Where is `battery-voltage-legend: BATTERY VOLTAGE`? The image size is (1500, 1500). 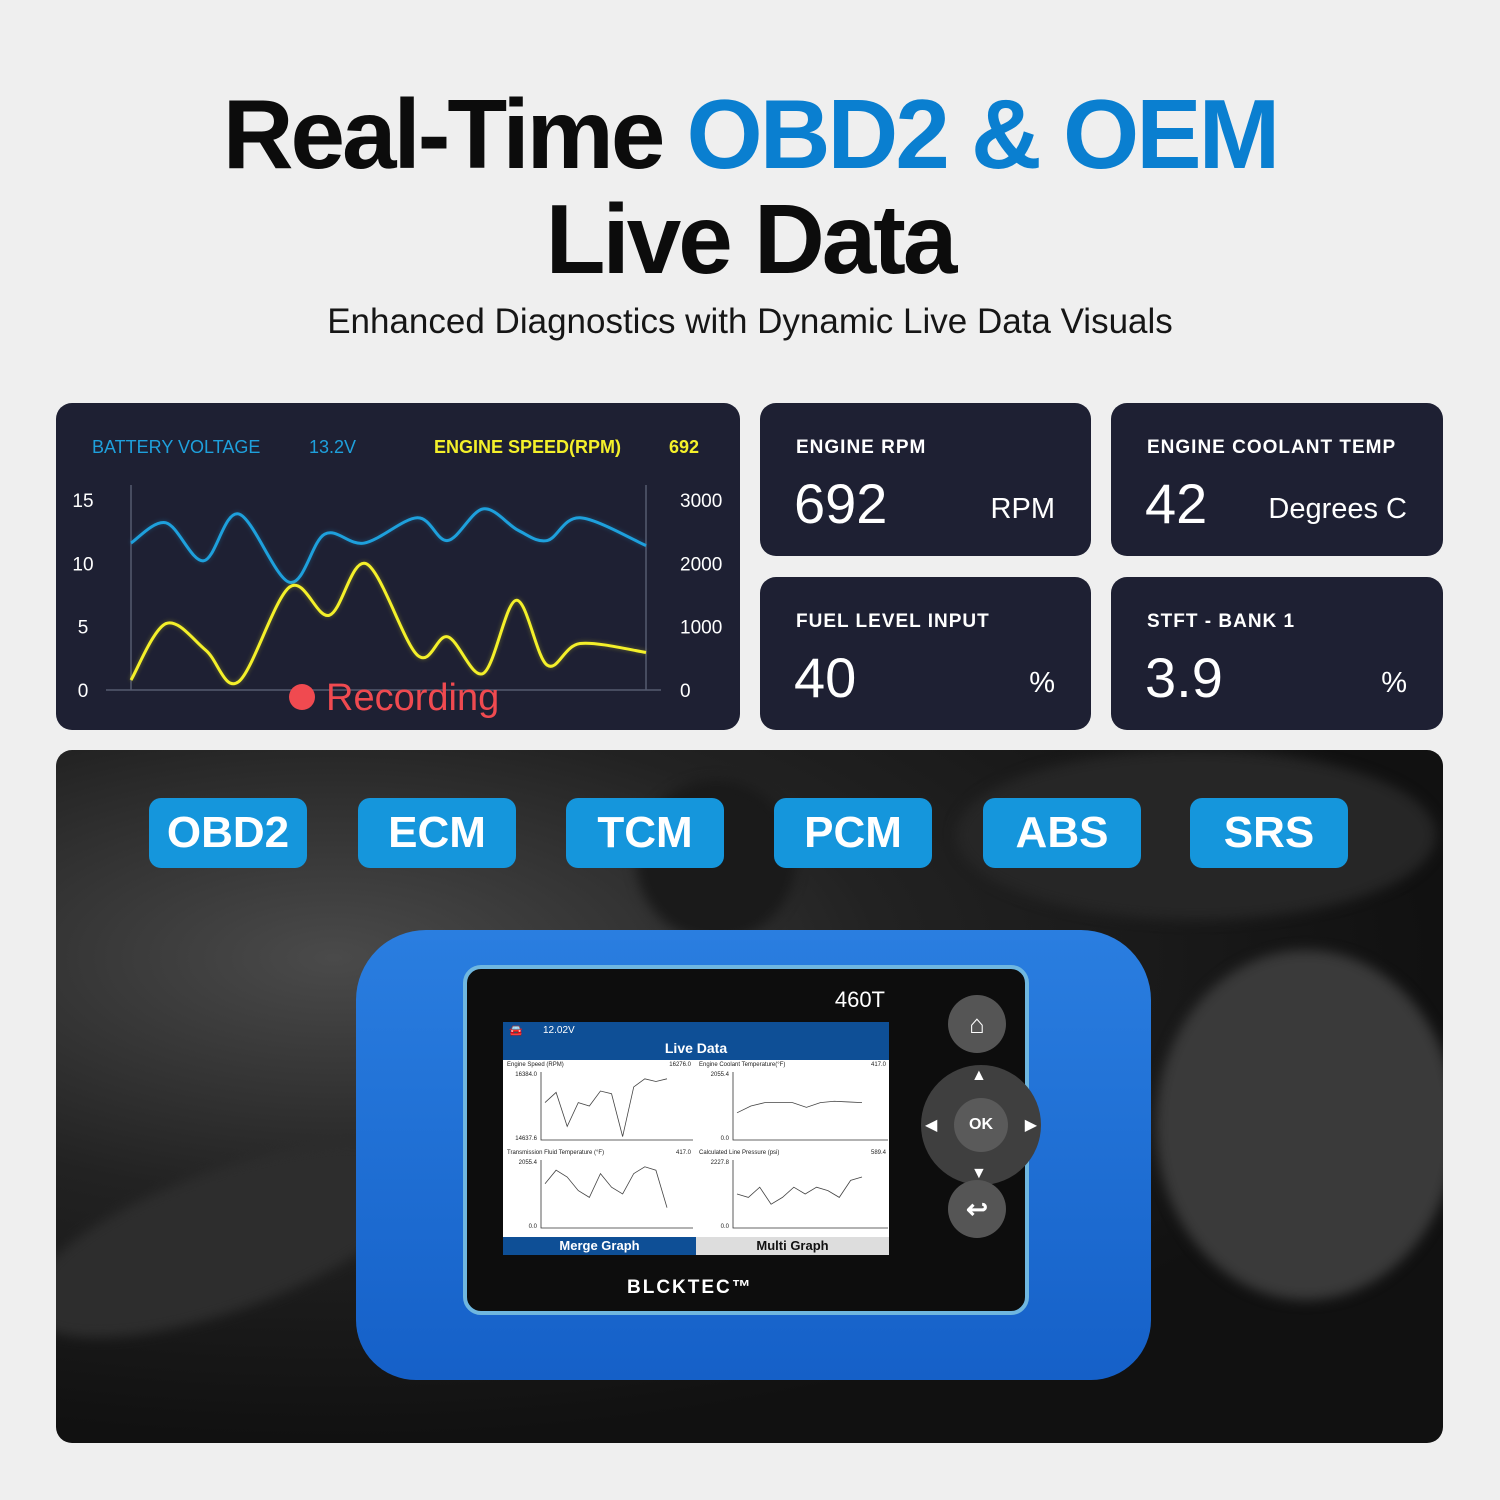
battery-voltage-legend: BATTERY VOLTAGE is located at coordinates (176, 447).